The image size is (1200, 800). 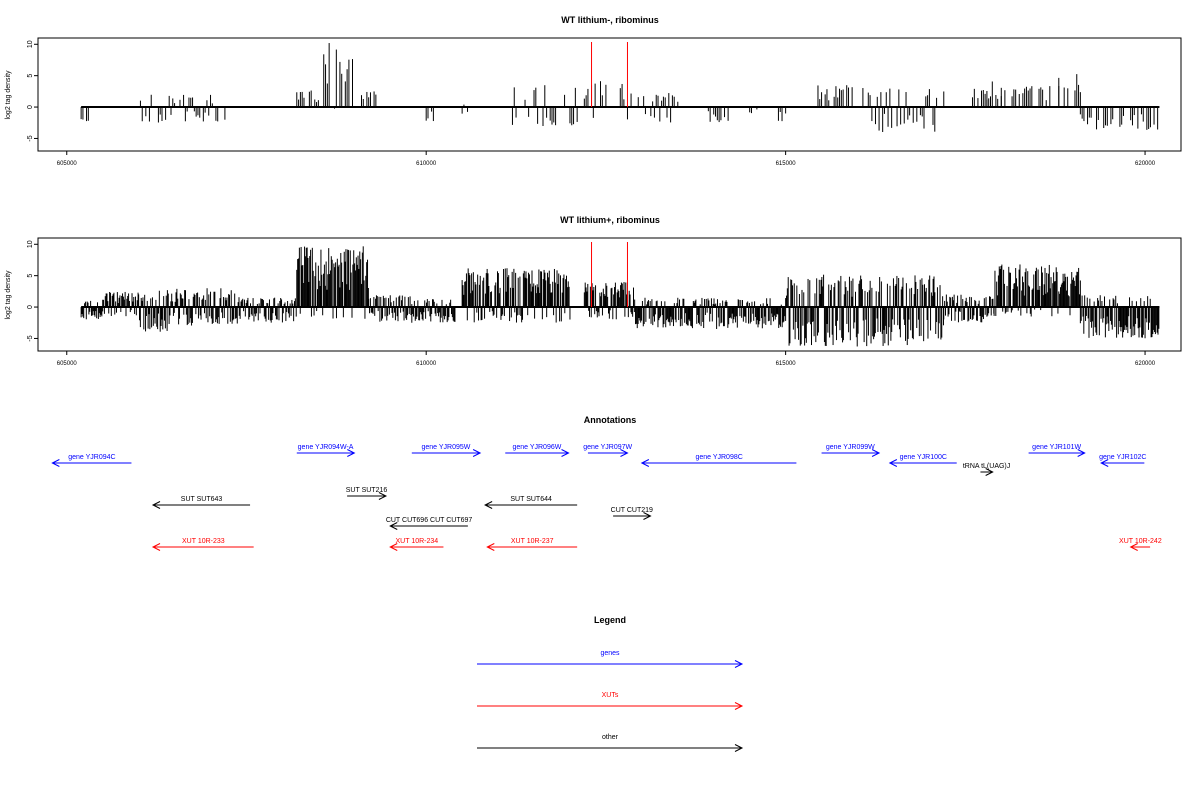 What do you see at coordinates (610, 620) in the screenshot?
I see `legend-title: Legend` at bounding box center [610, 620].